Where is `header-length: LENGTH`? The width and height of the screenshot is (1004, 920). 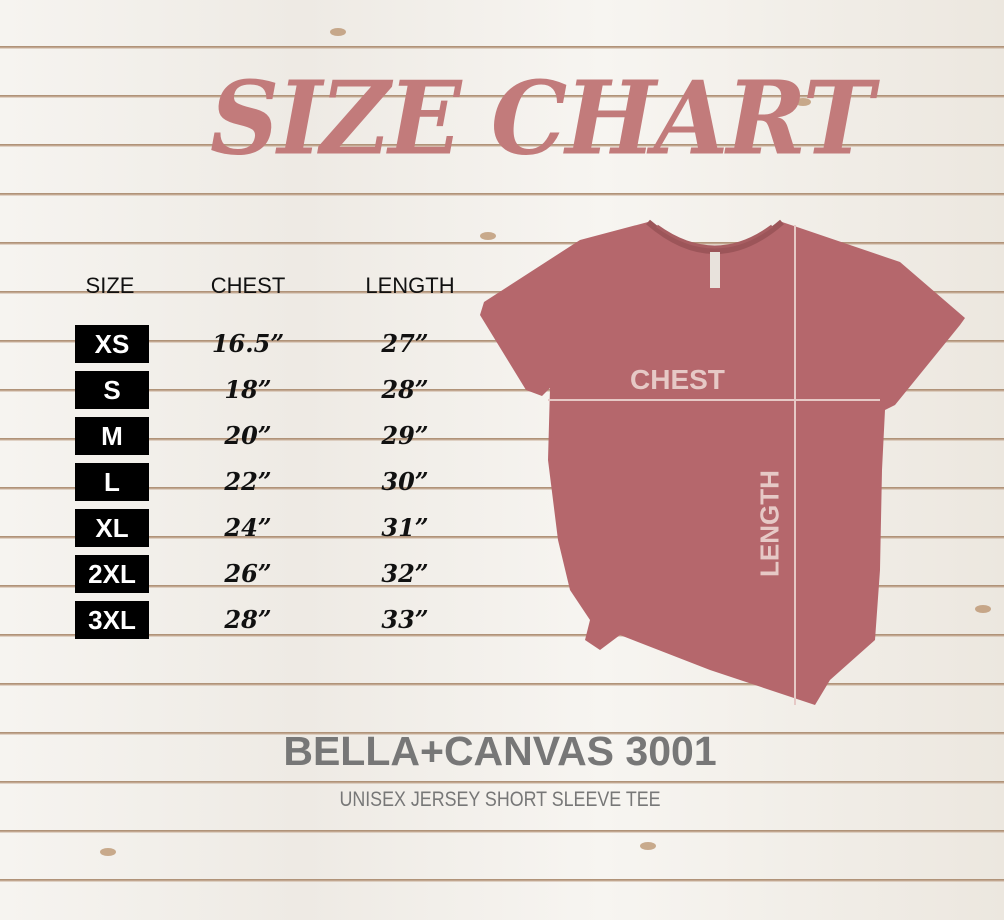
header-length: LENGTH is located at coordinates (410, 285).